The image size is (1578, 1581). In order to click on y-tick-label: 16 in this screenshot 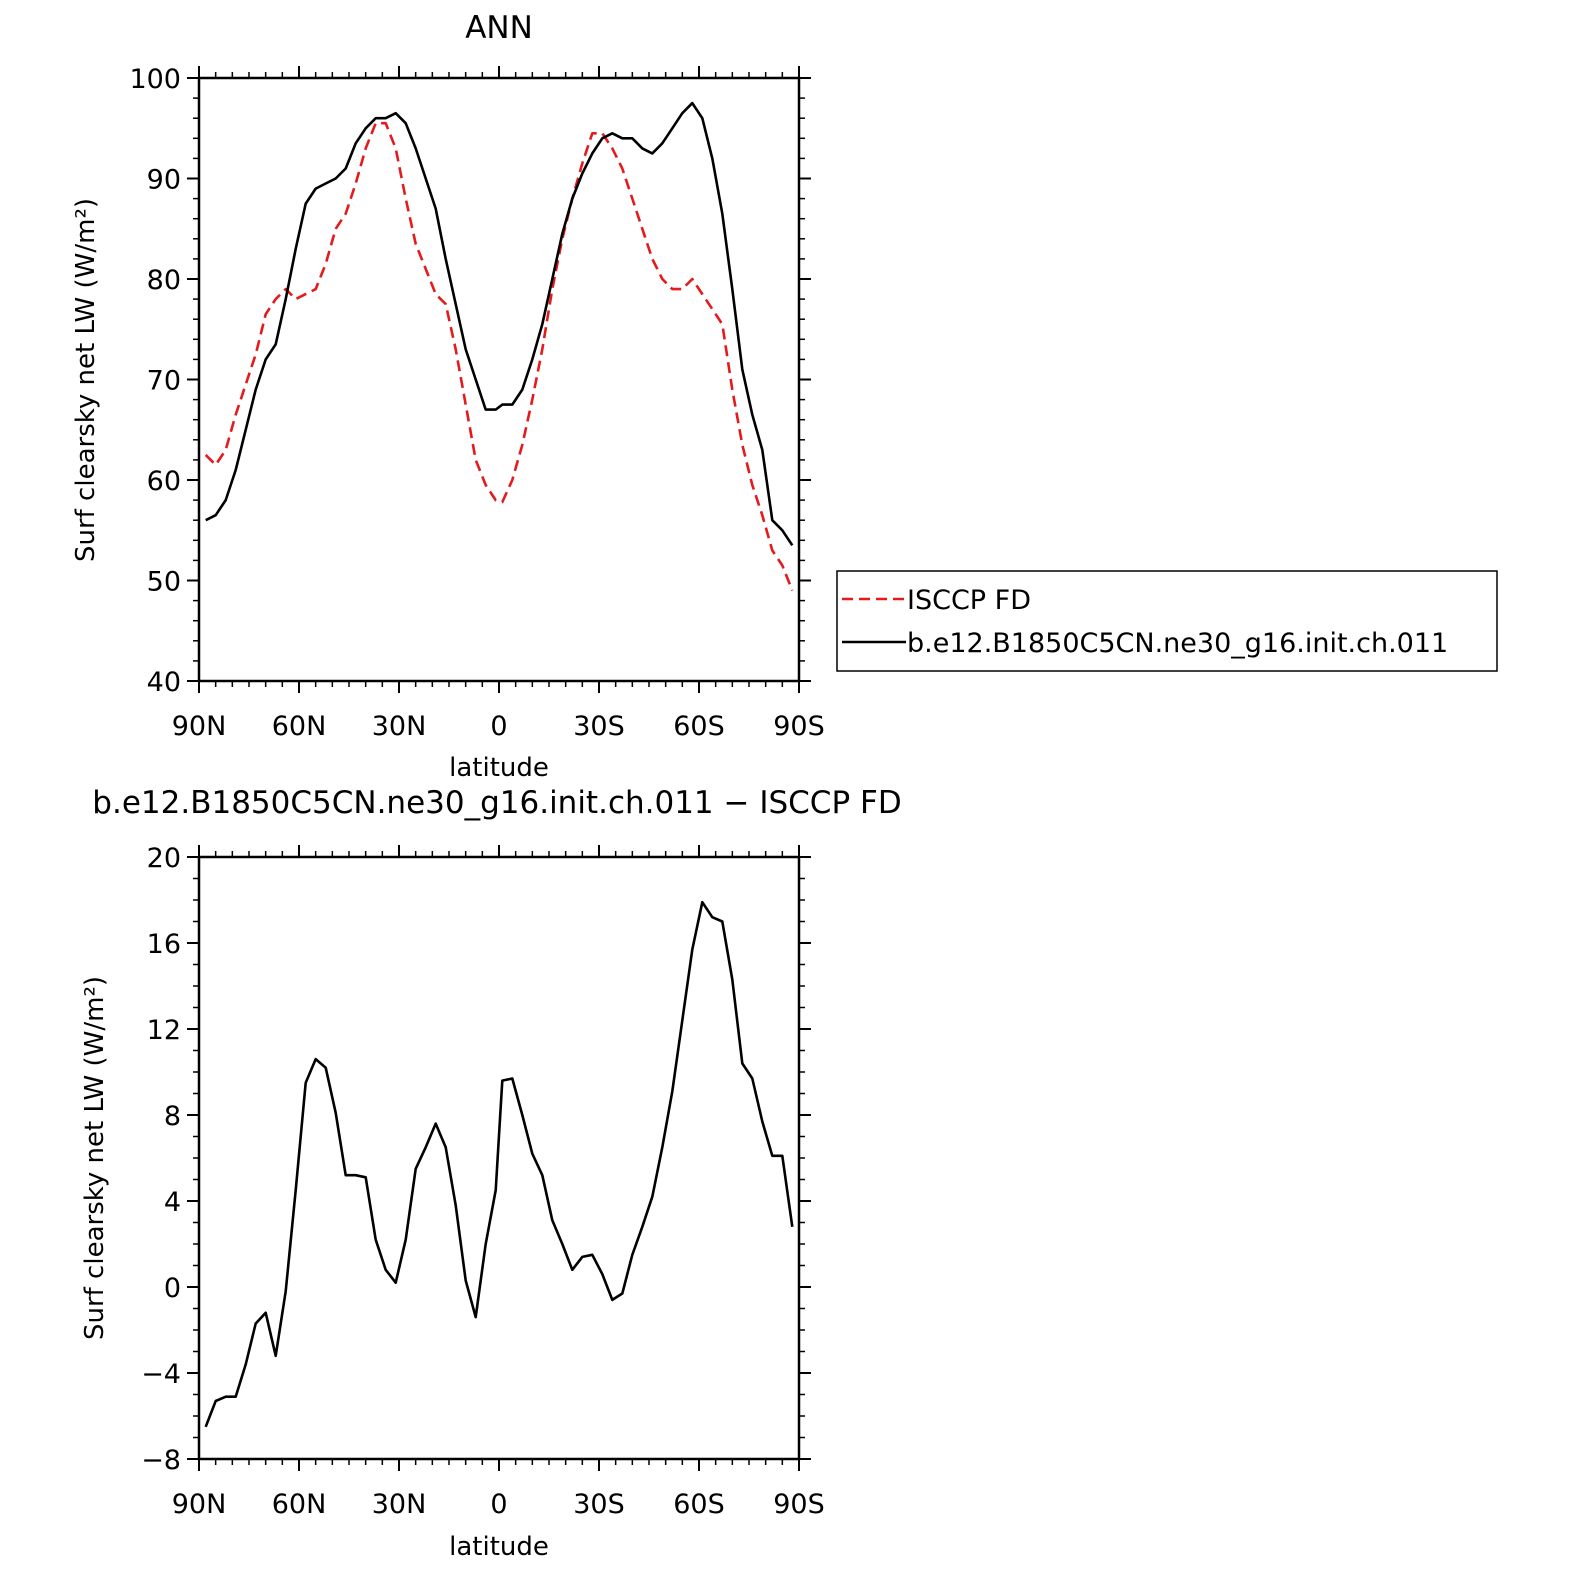, I will do `click(164, 944)`.